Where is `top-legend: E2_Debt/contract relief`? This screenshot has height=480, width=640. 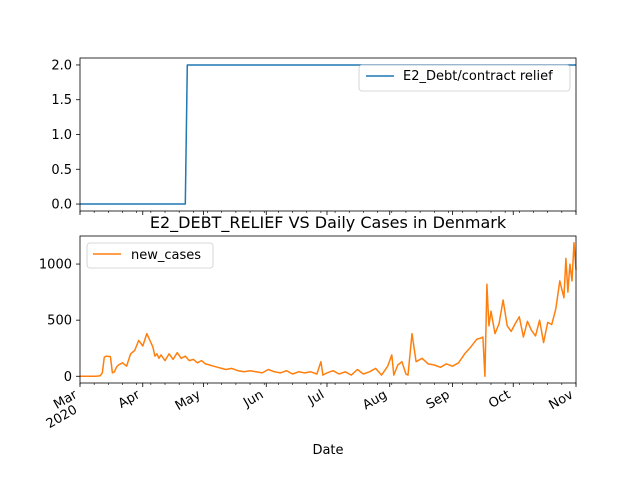
top-legend: E2_Debt/contract relief is located at coordinates (464, 78).